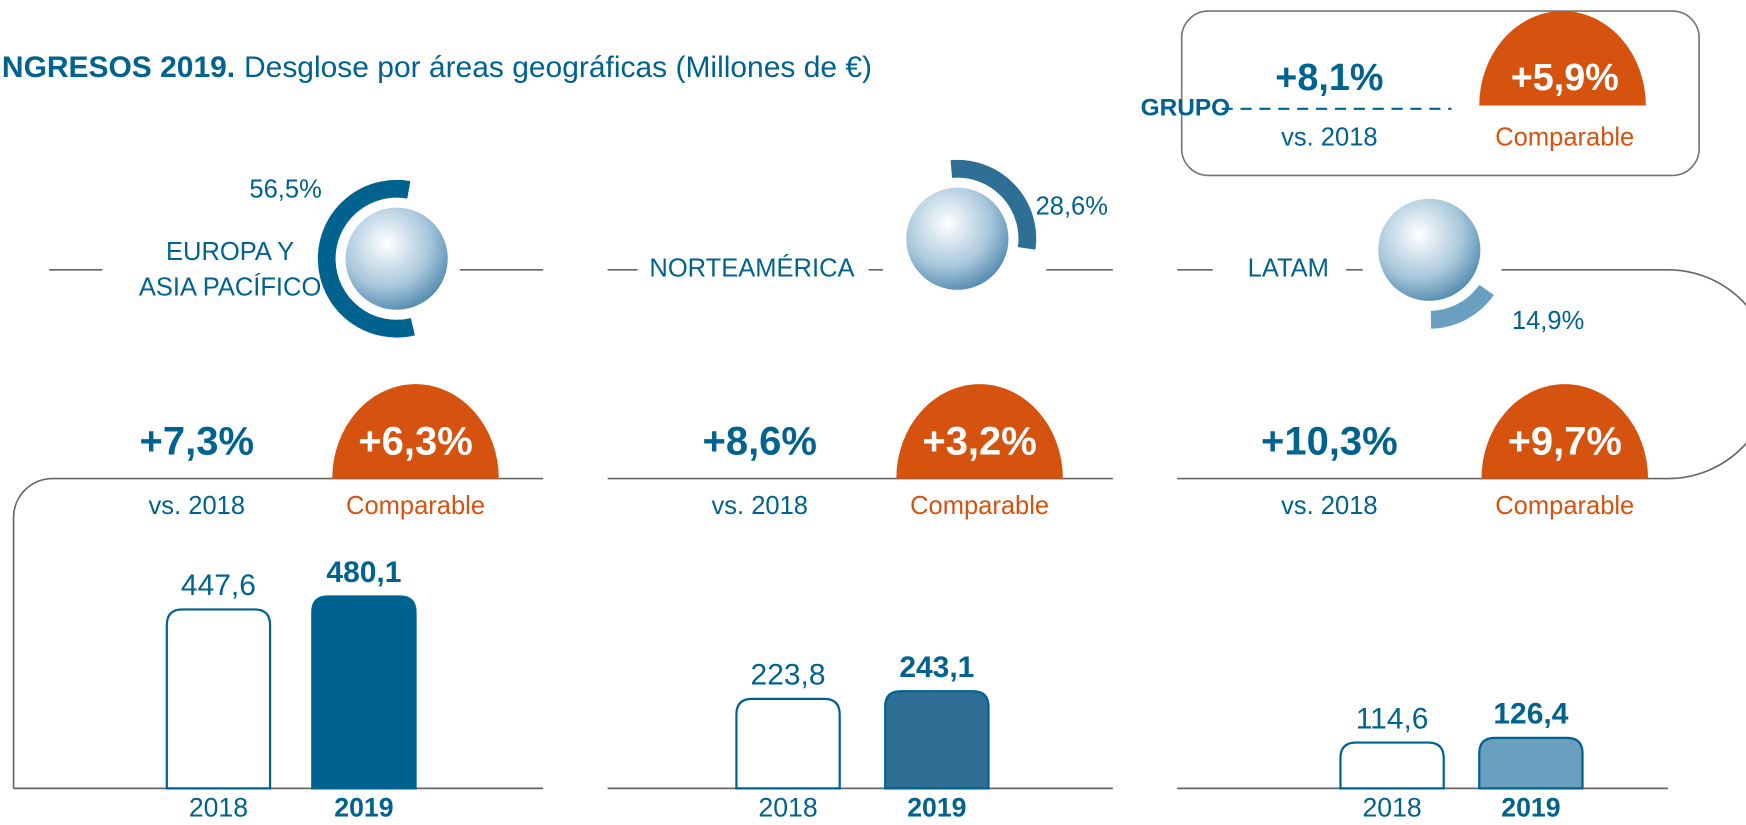 The image size is (1746, 825). Describe the element at coordinates (1288, 269) in the screenshot. I see `region-title: LATAM` at that location.